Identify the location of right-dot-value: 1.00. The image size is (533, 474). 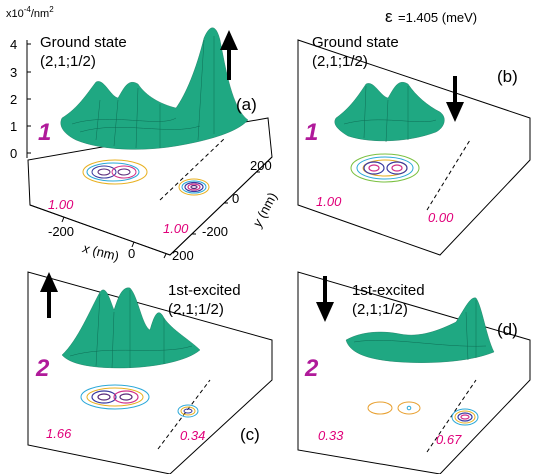
(176, 228).